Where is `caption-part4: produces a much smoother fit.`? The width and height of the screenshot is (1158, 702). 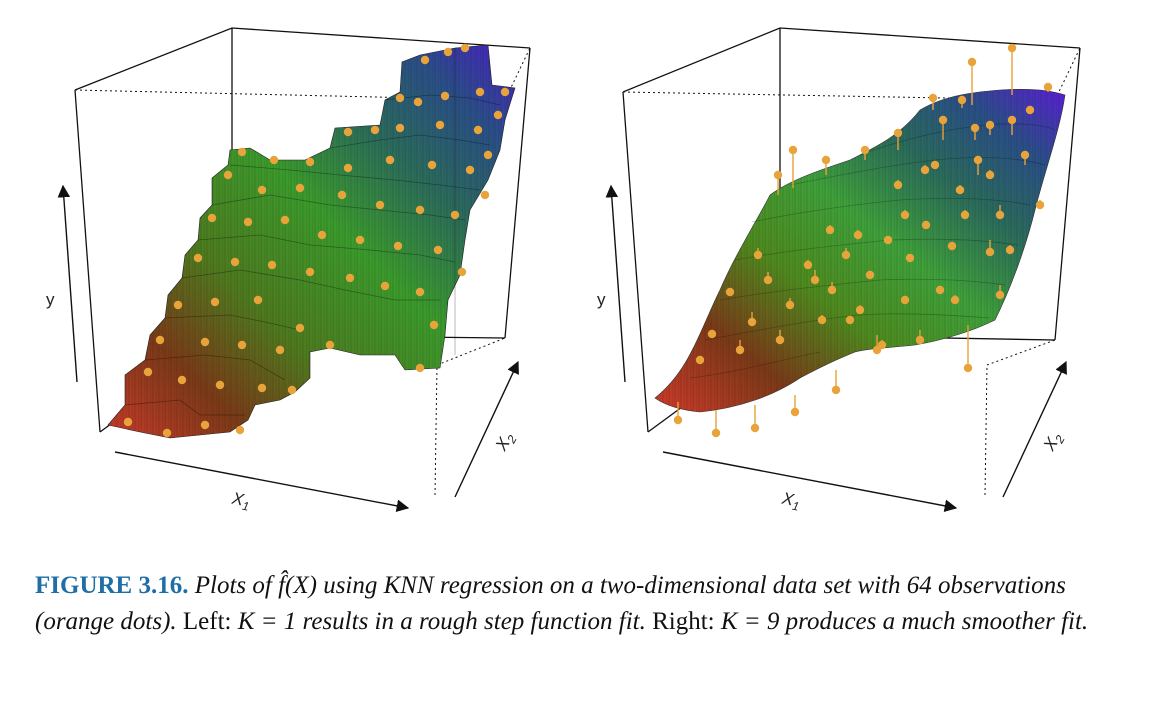
caption-part4: produces a much smoother fit. is located at coordinates (937, 621).